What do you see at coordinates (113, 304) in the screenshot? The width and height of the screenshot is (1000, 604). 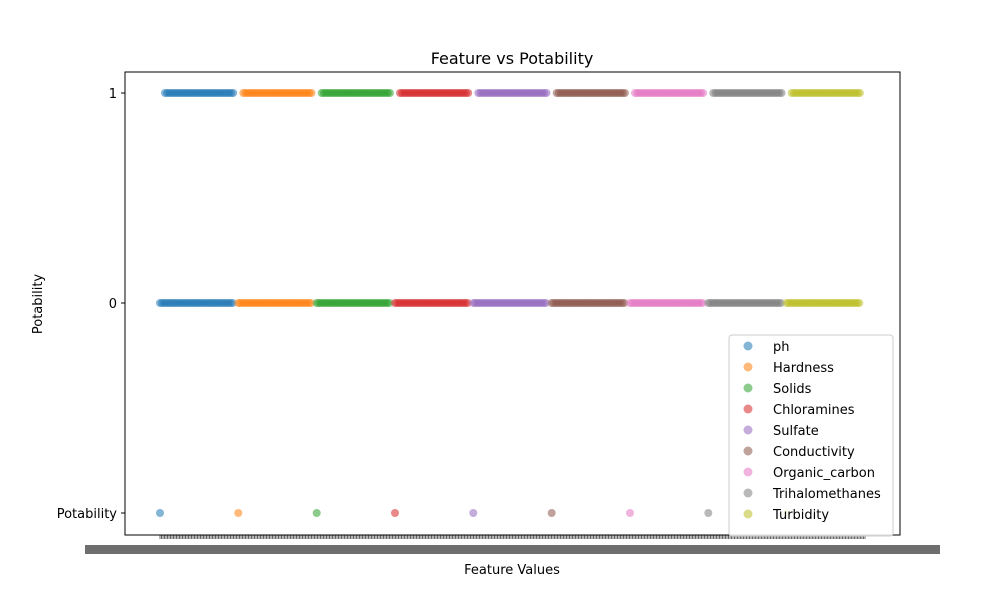 I see `y-tick-label: 0` at bounding box center [113, 304].